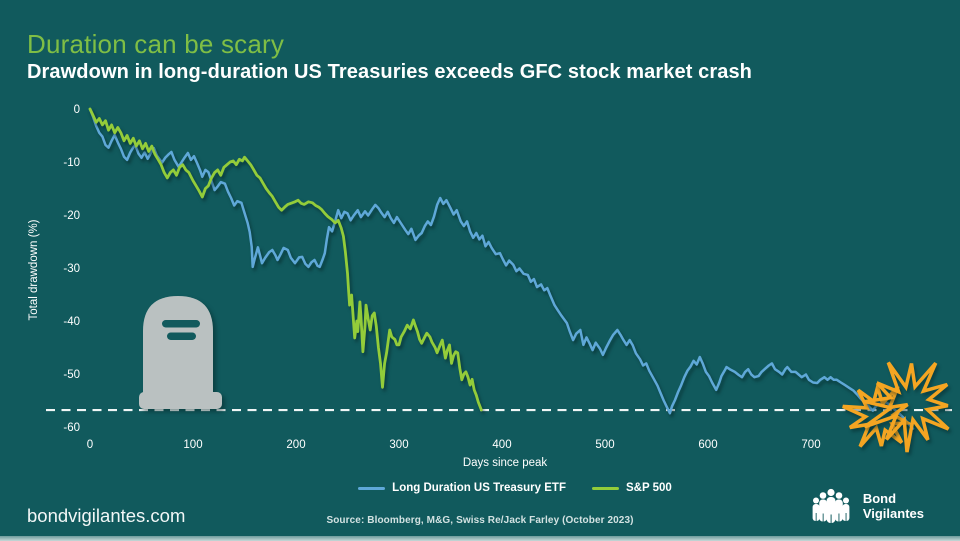 The width and height of the screenshot is (960, 541). I want to click on sp500-legend-label: S&P 500, so click(648, 488).